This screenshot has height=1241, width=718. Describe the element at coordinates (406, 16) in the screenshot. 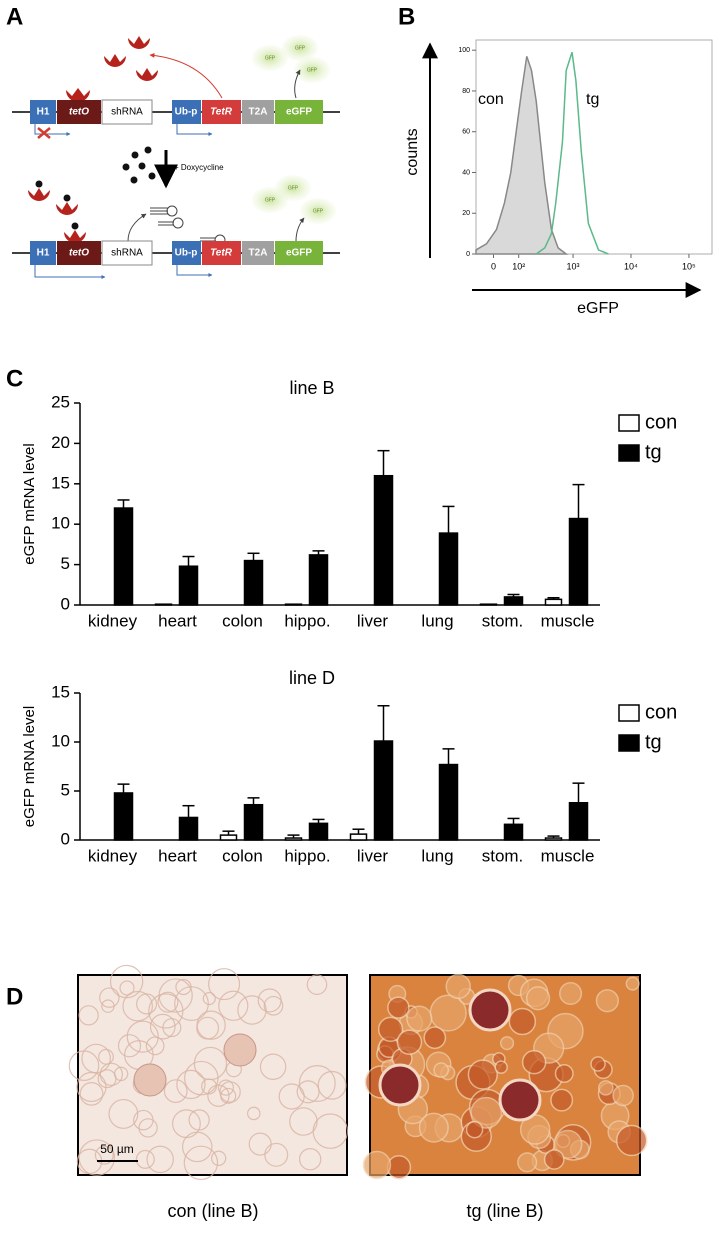

I see `panel-label: B` at that location.